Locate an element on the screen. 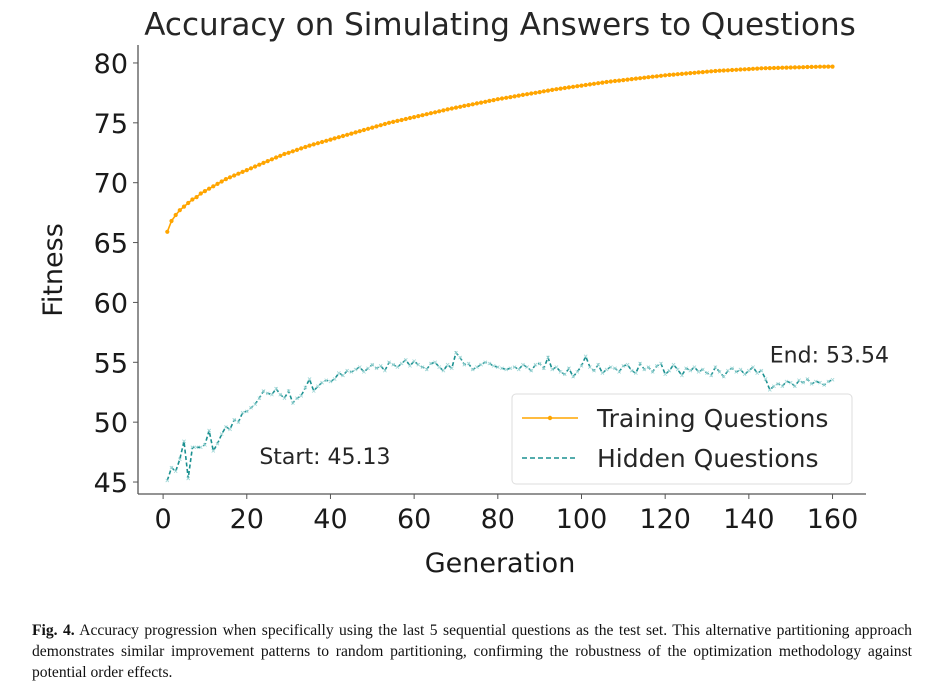  x-tick-label: 120 is located at coordinates (665, 519).